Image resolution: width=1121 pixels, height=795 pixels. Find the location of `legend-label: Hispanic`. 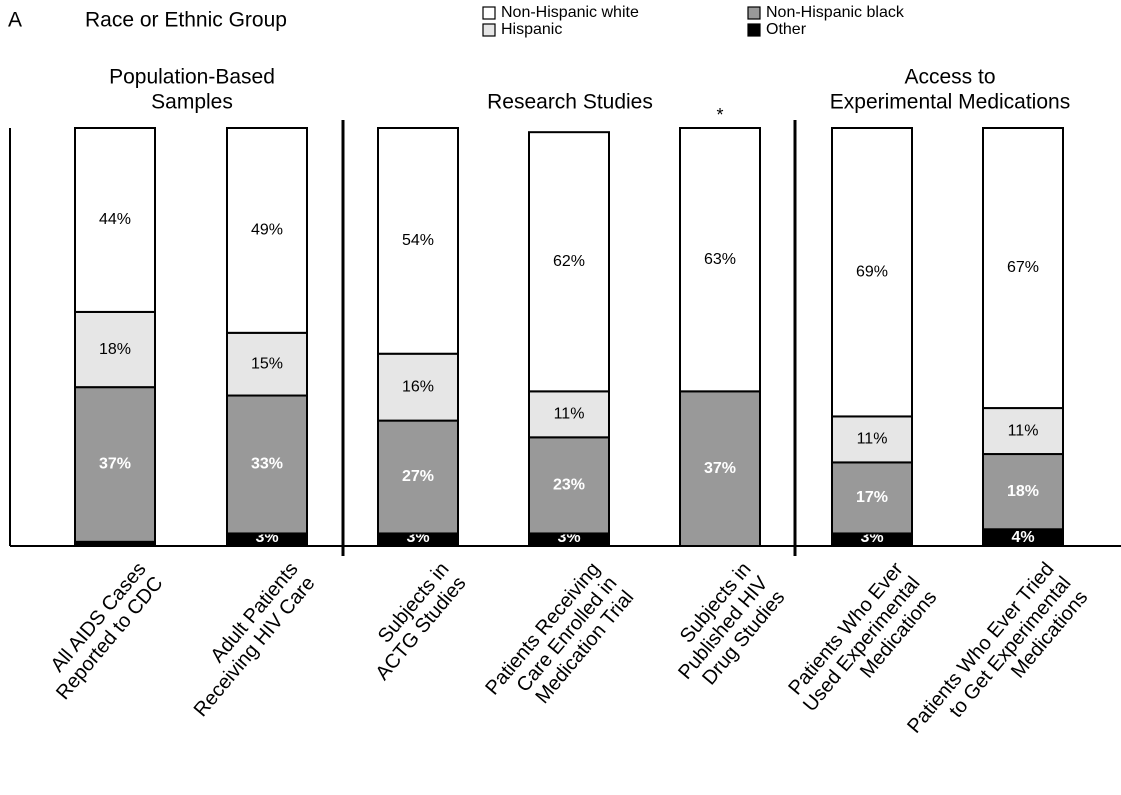

legend-label: Hispanic is located at coordinates (531, 29).